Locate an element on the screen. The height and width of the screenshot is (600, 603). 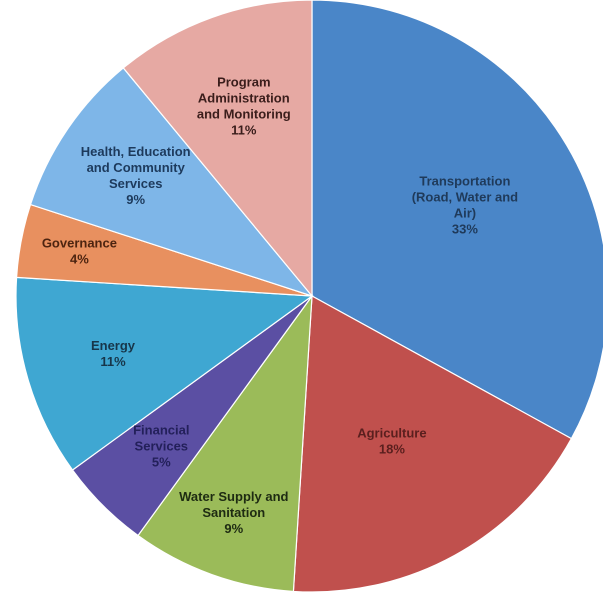
slice-name-label: Governance is located at coordinates (79, 243).